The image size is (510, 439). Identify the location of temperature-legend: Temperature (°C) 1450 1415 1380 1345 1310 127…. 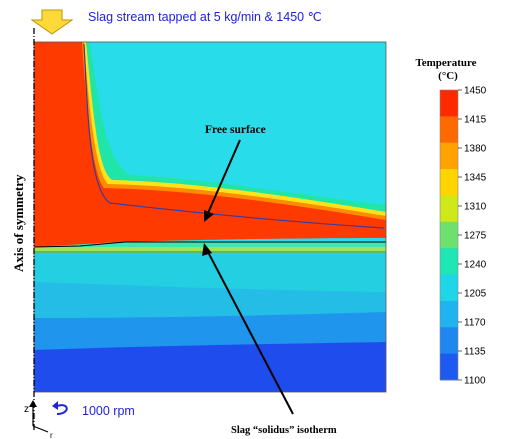
(450, 222).